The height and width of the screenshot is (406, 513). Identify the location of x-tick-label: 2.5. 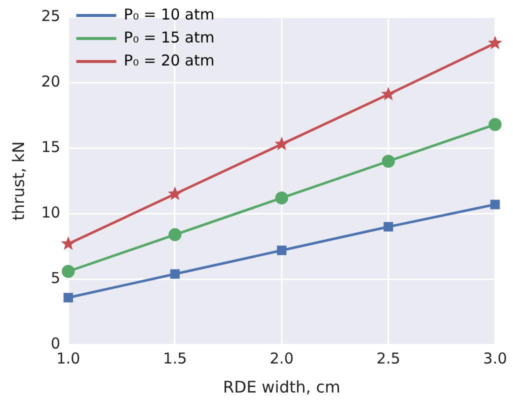
(388, 359).